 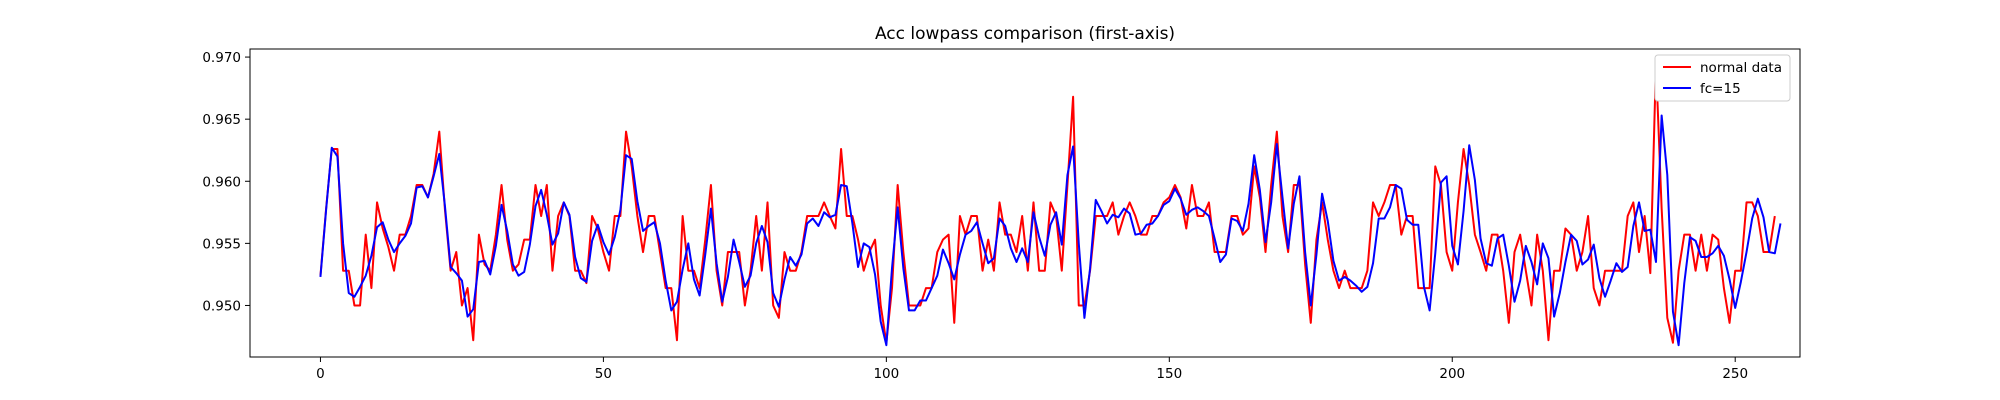 What do you see at coordinates (1720, 89) in the screenshot?
I see `legend-label-fc-15: fc=15` at bounding box center [1720, 89].